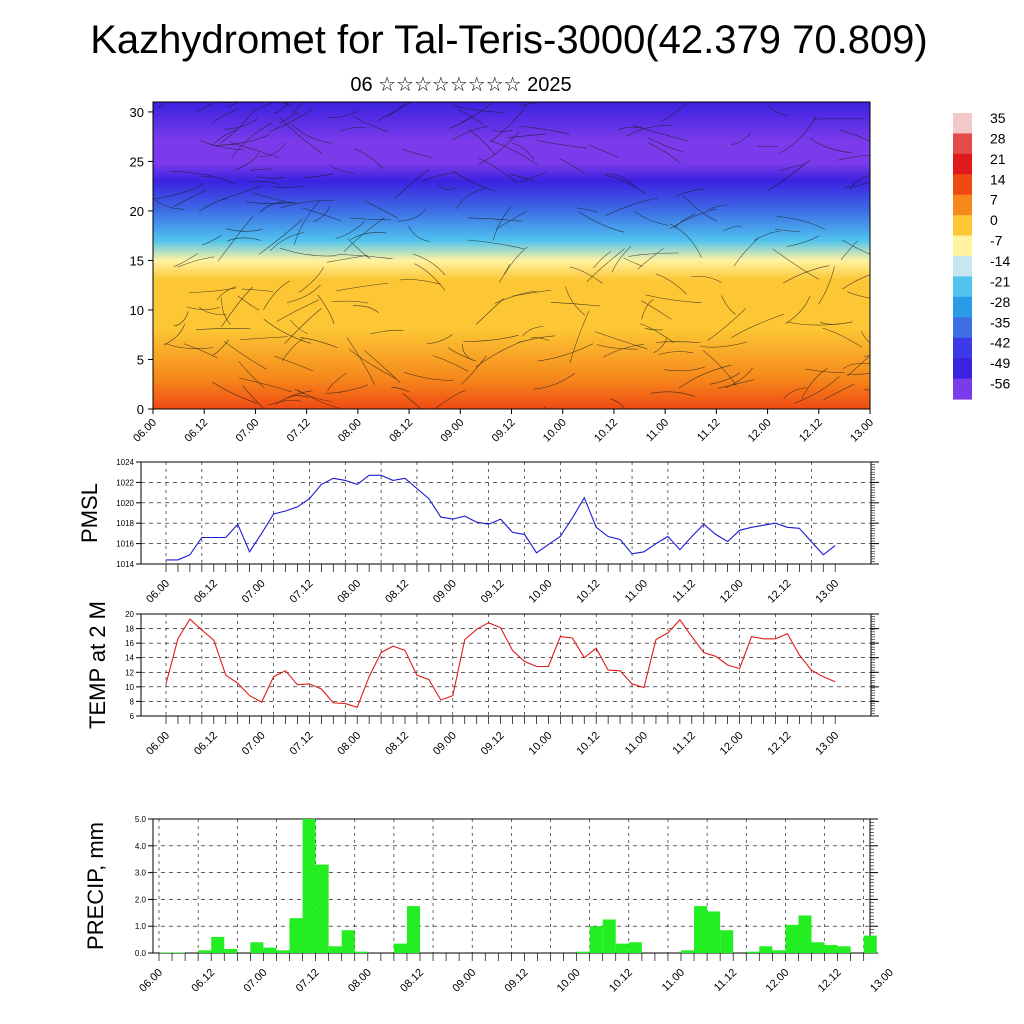  I want to click on colorbar-label: -21, so click(1000, 281).